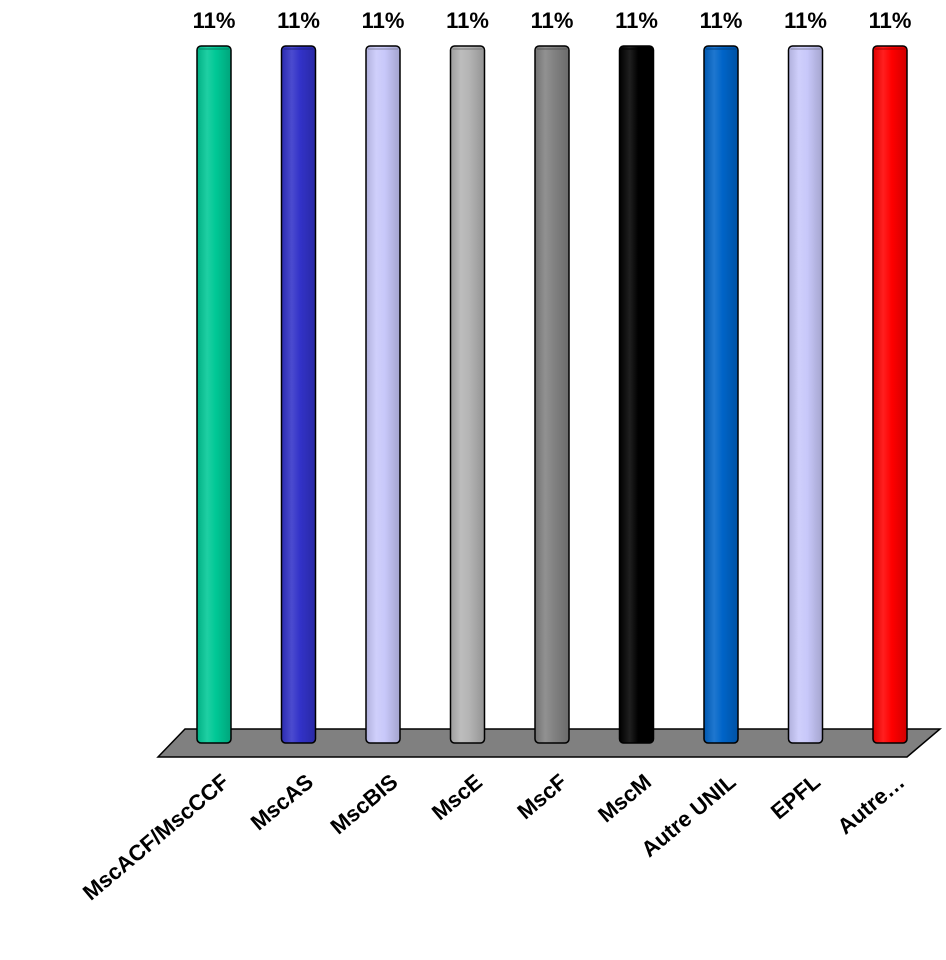 This screenshot has height=960, width=946. What do you see at coordinates (156, 837) in the screenshot?
I see `category-label-0: MscACF/MscCCF` at bounding box center [156, 837].